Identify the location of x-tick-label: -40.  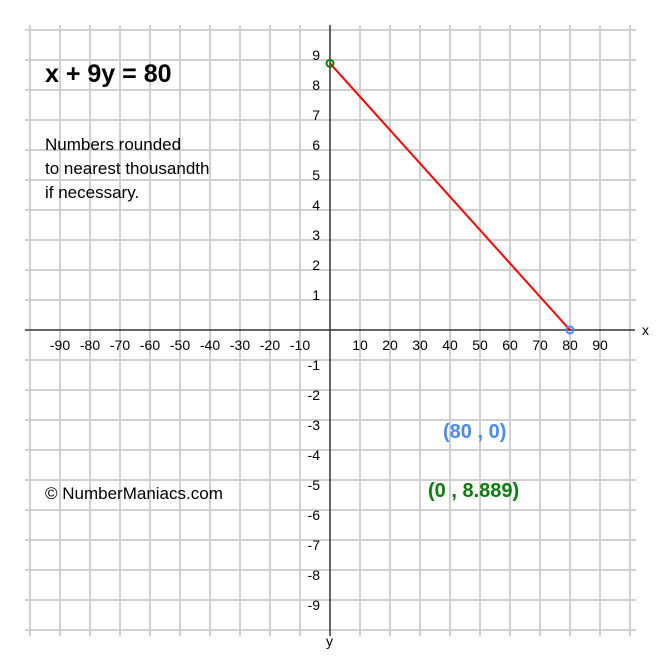
(210, 345).